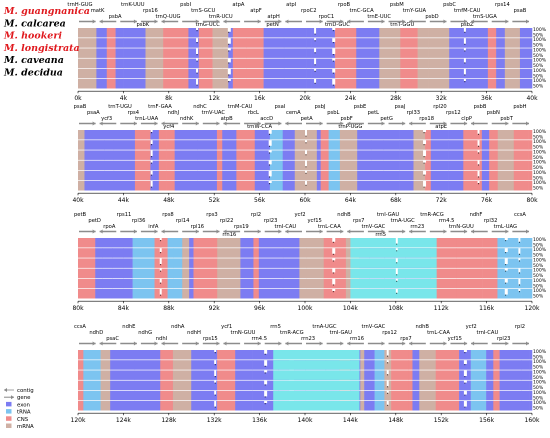 The width and height of the screenshot is (550, 438). What do you see at coordinates (324, 327) in the screenshot?
I see `gene-label: trnA-UGC` at bounding box center [324, 327].